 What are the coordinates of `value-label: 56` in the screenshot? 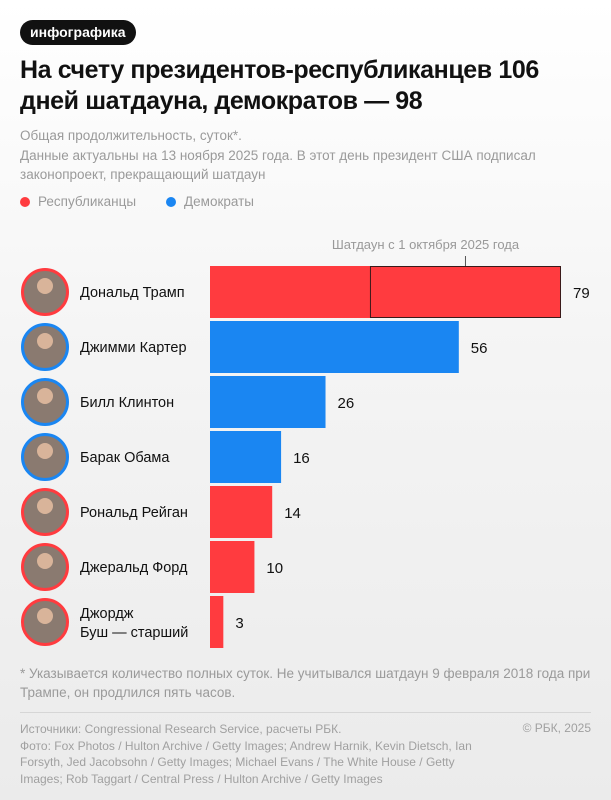 It's located at (479, 348).